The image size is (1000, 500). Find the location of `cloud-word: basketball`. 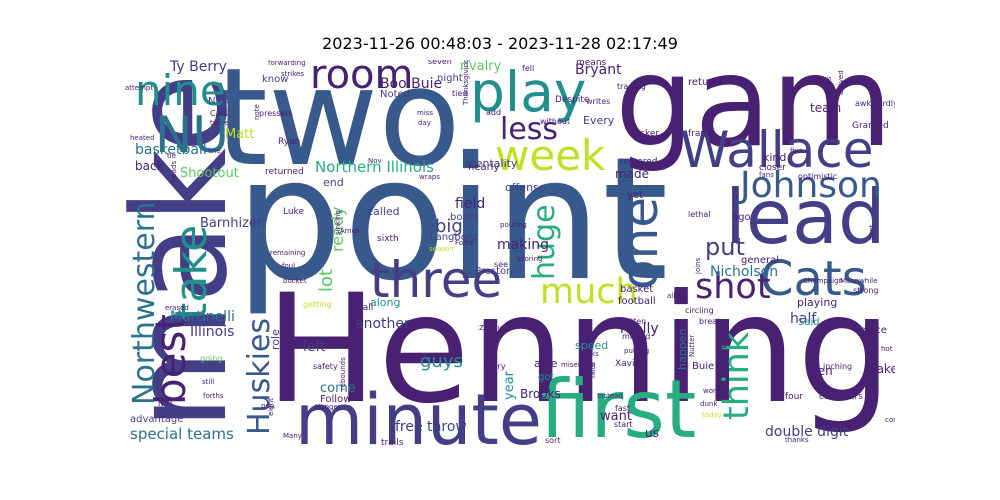

cloud-word: basketball is located at coordinates (171, 150).